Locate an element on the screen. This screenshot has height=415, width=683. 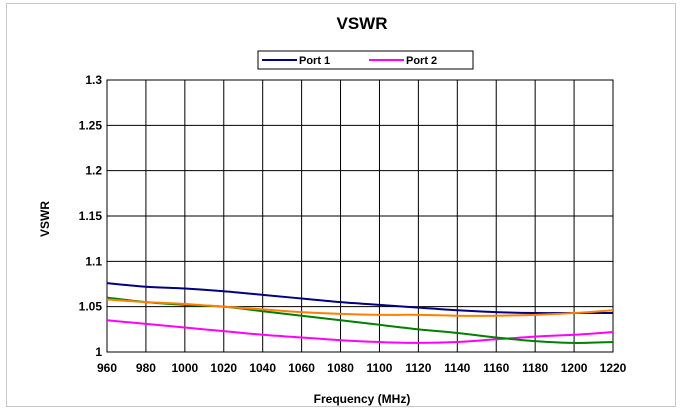
legend-box is located at coordinates (365, 60).